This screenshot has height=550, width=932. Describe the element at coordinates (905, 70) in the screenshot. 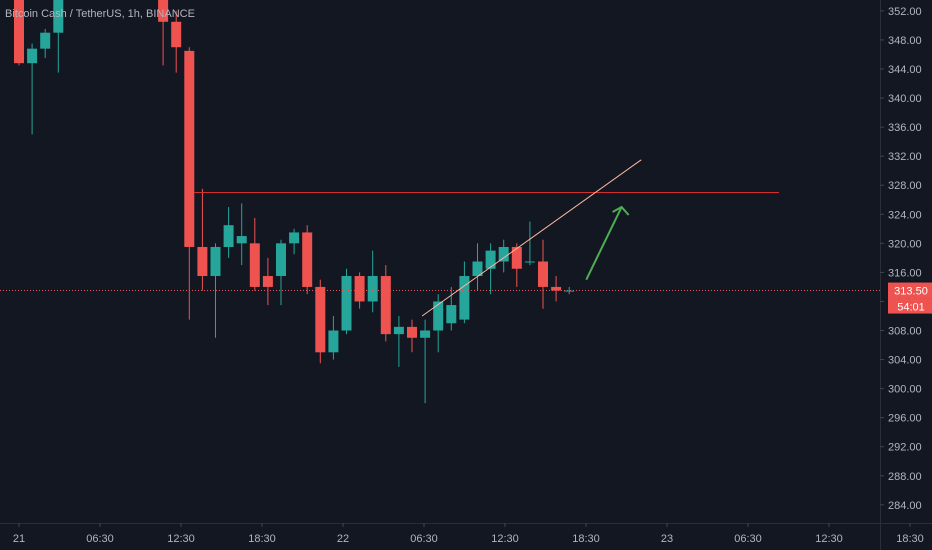

I see `y-tick-label: 344.00` at that location.